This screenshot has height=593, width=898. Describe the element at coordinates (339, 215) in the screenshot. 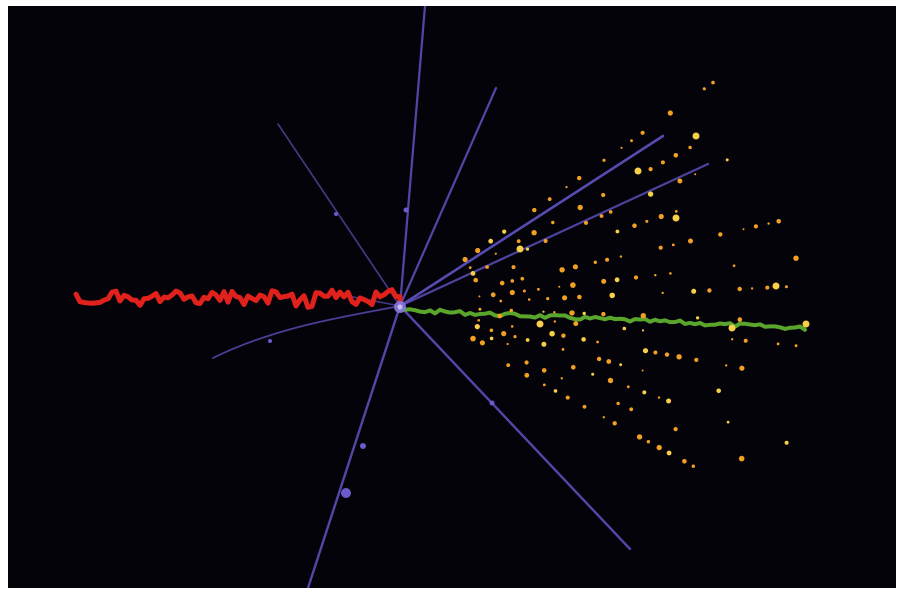

I see `violet-track-upper-left` at that location.